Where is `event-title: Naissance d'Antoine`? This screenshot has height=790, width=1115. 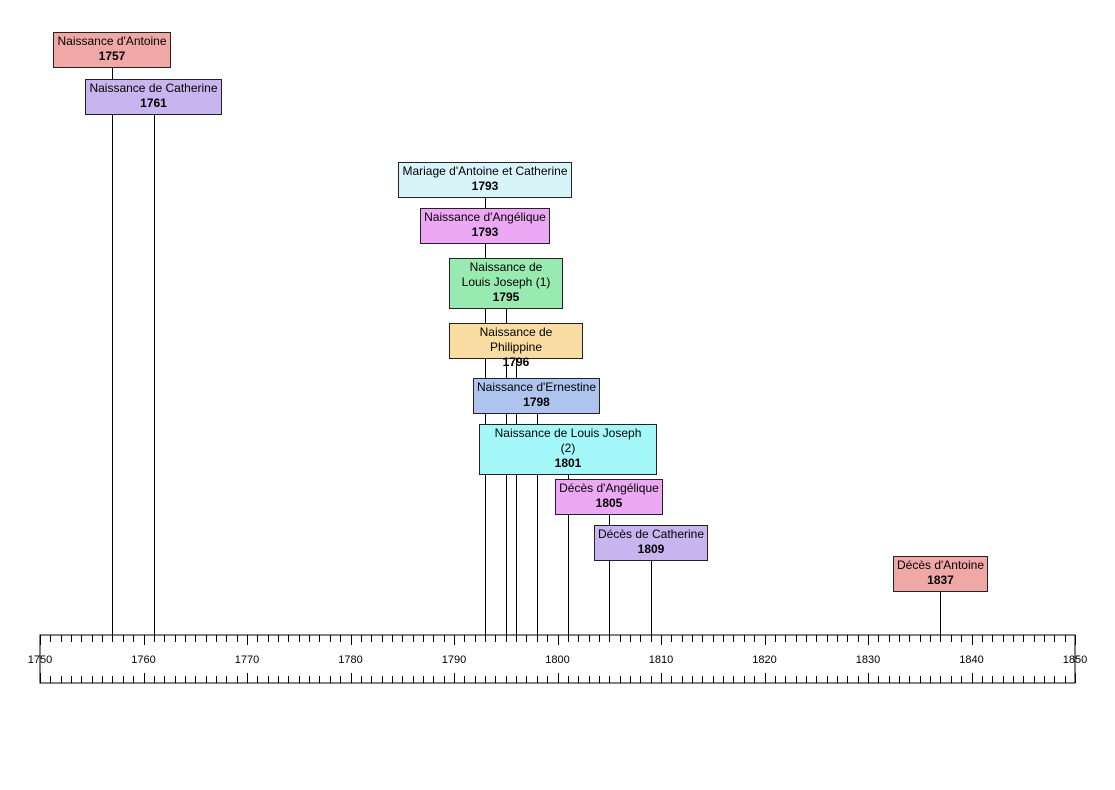 event-title: Naissance d'Antoine is located at coordinates (112, 41).